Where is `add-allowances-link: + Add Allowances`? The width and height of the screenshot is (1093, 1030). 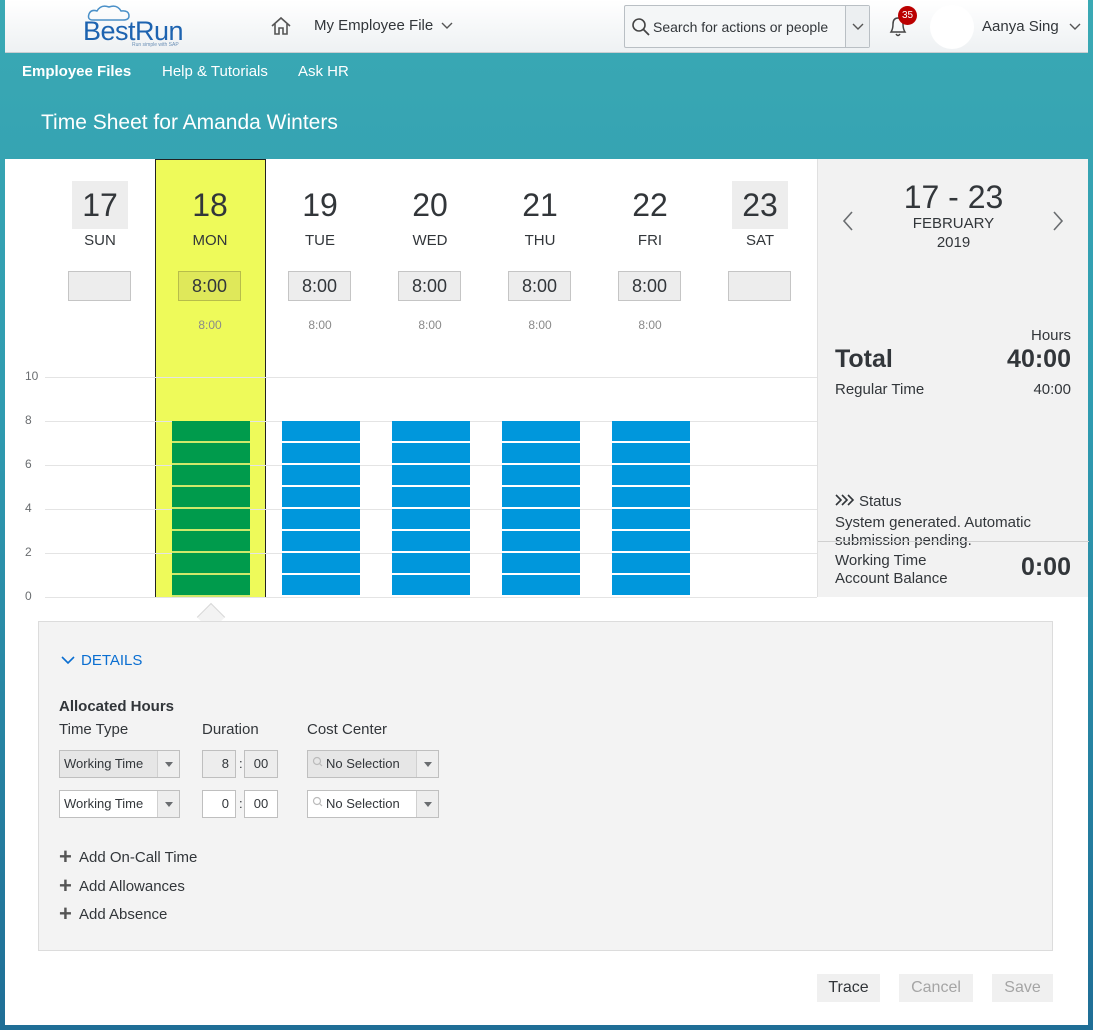 add-allowances-link: + Add Allowances is located at coordinates (122, 886).